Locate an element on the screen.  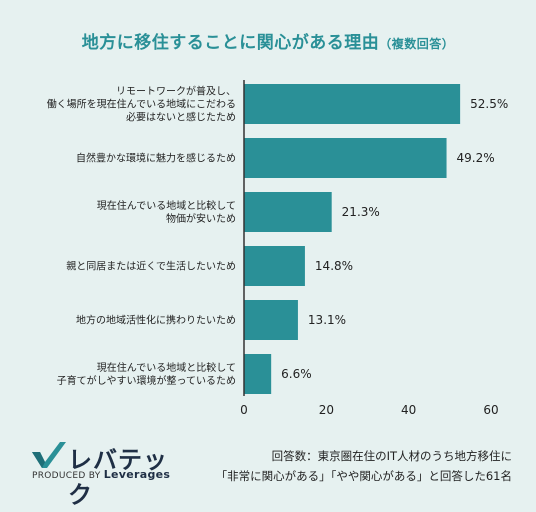
x-tick-label-20: 20 is located at coordinates (326, 410).